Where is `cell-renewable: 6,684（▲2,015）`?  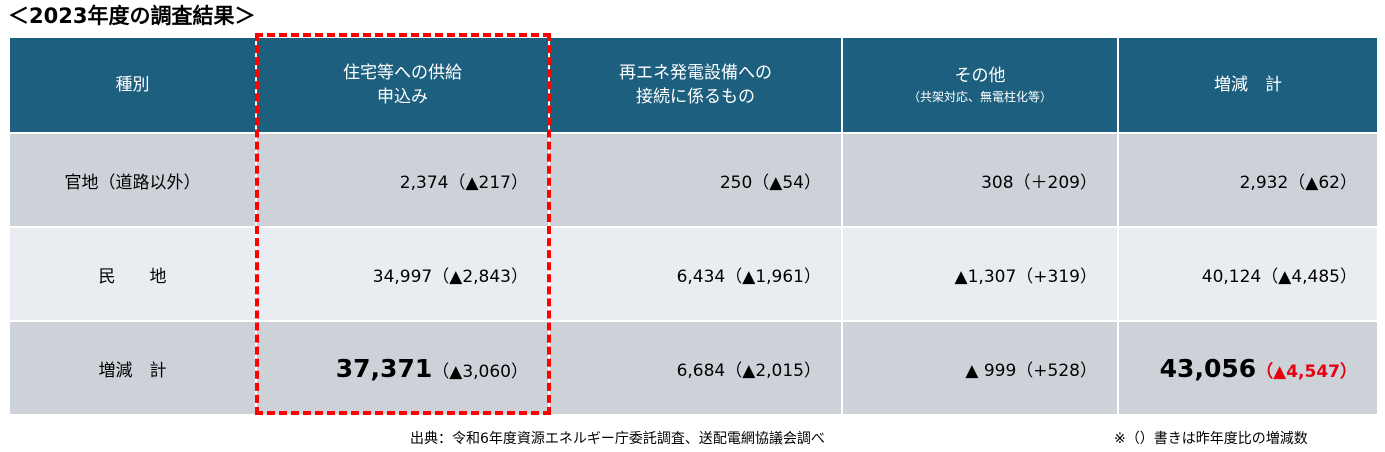
cell-renewable: 6,684（▲2,015） is located at coordinates (695, 368).